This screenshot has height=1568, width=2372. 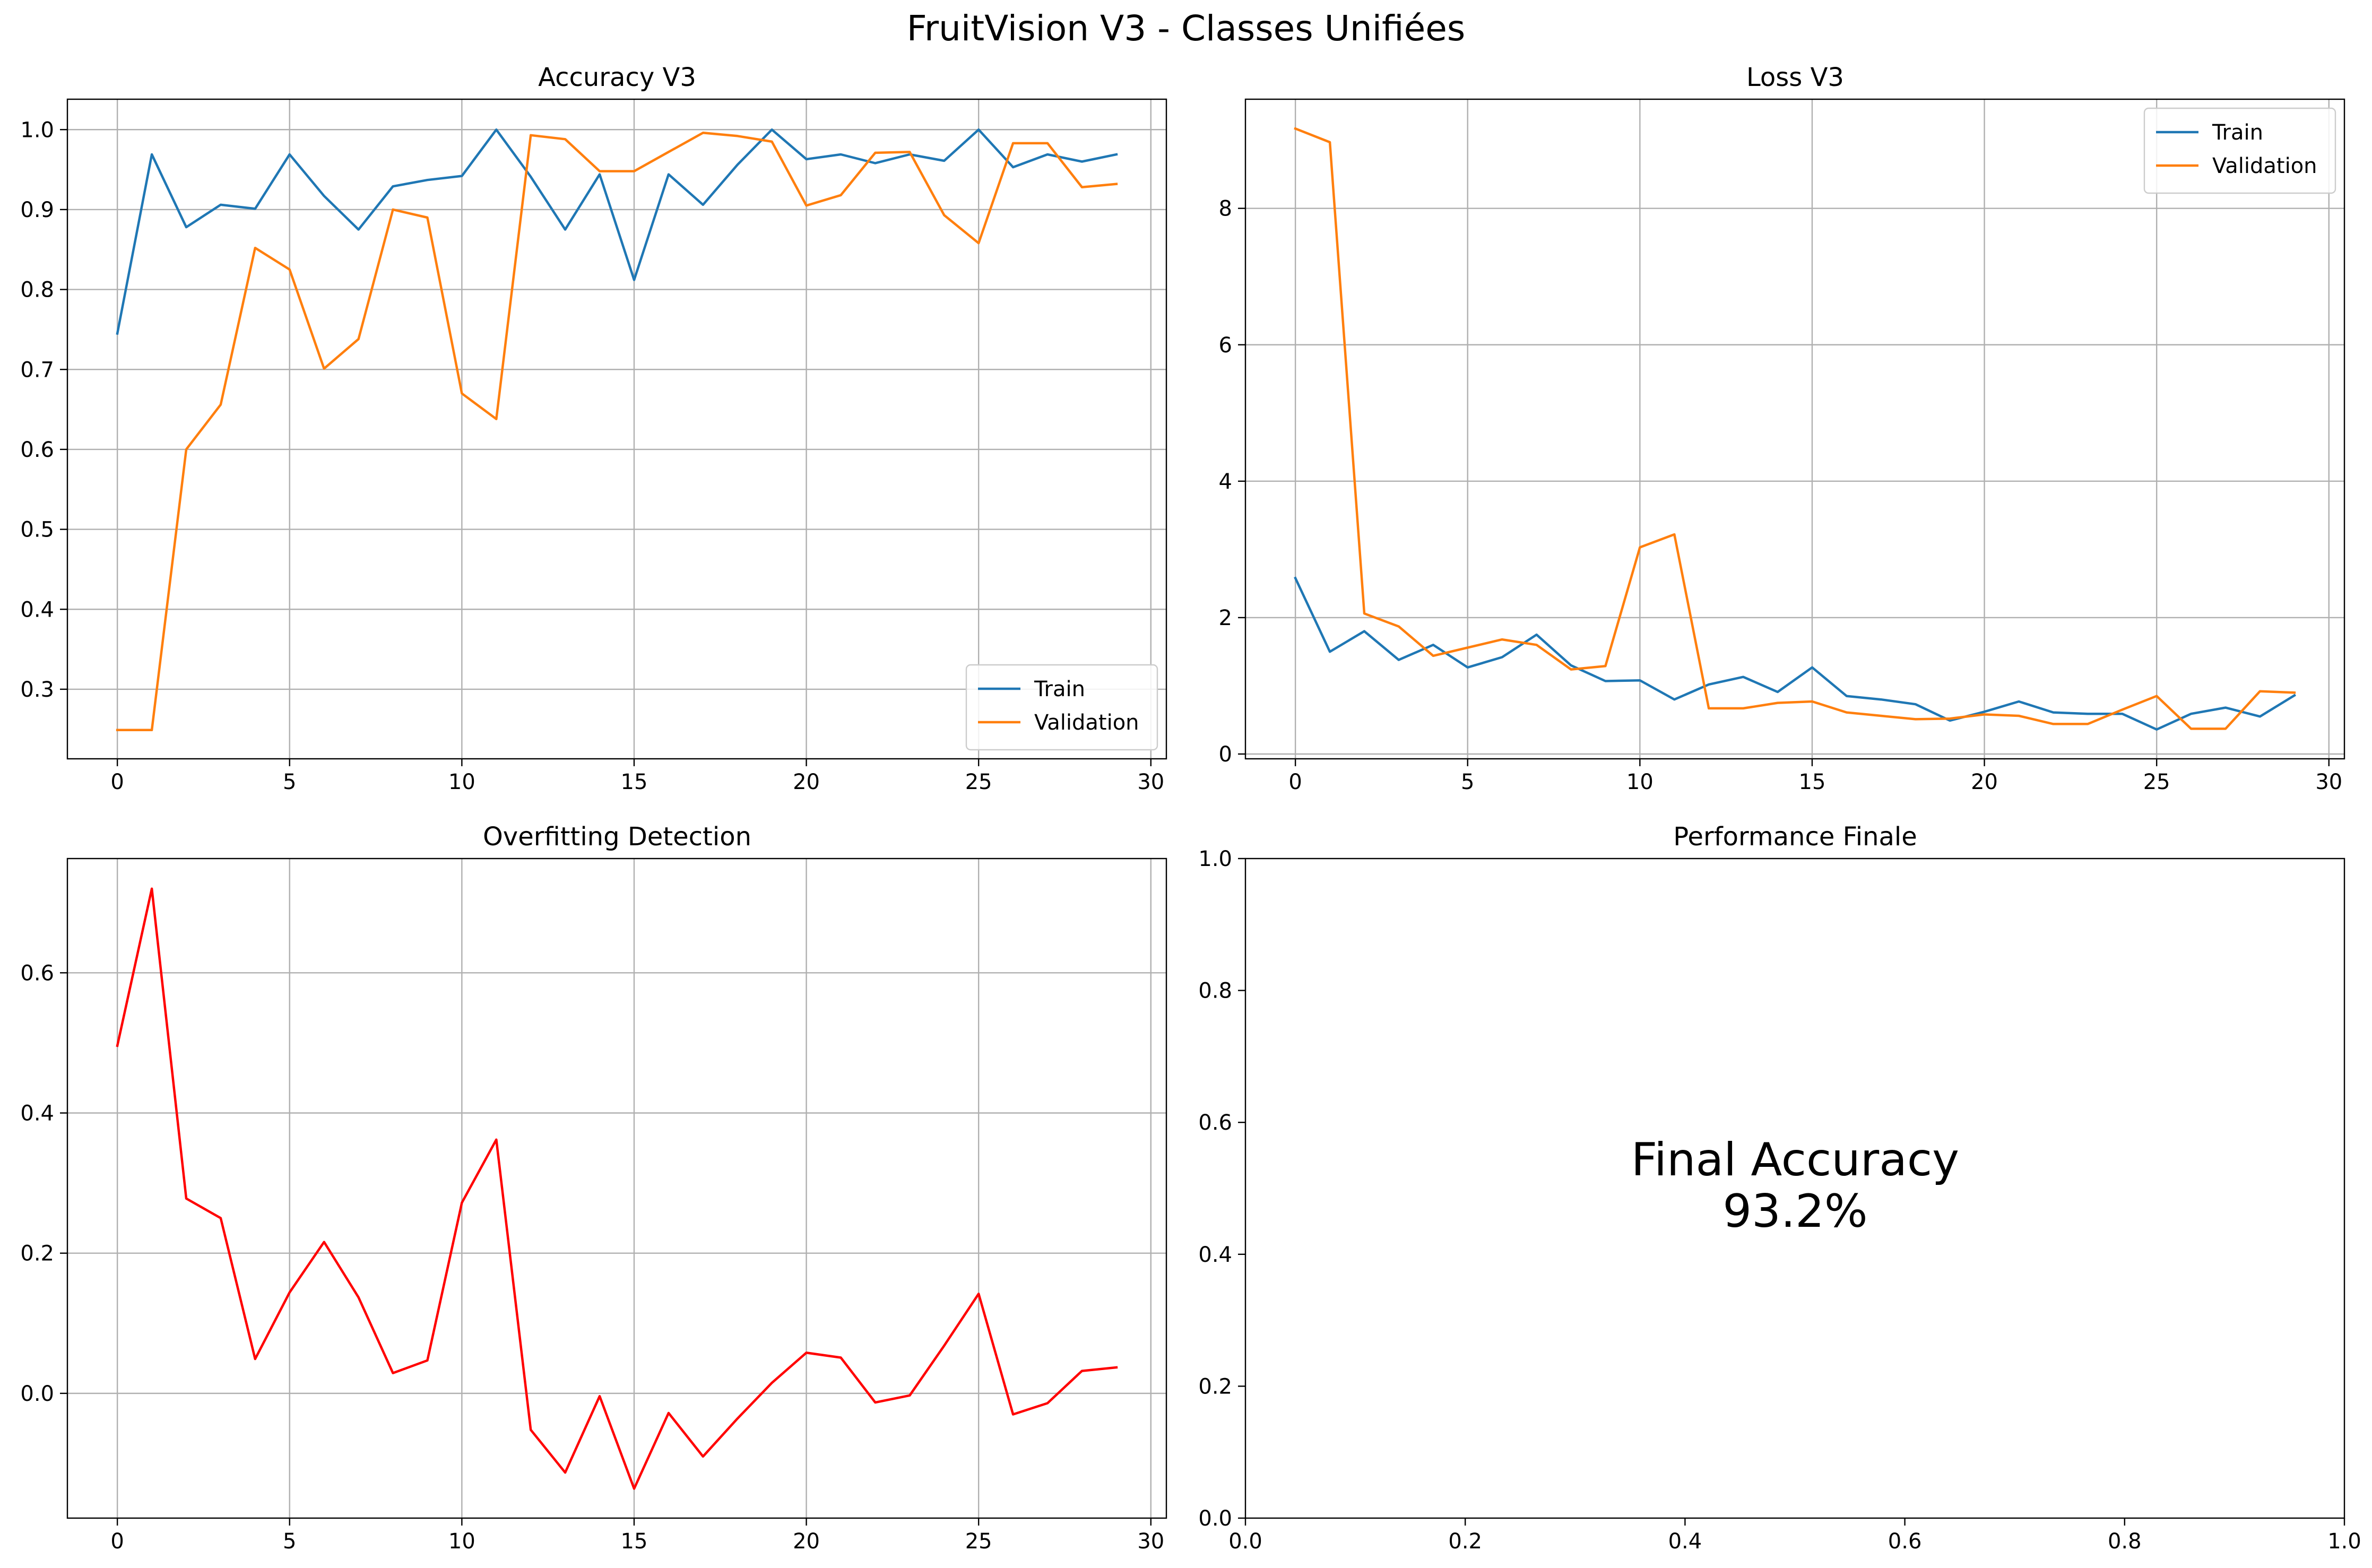 I want to click on overfitting-x-tick-label: 30, so click(x=1151, y=1541).